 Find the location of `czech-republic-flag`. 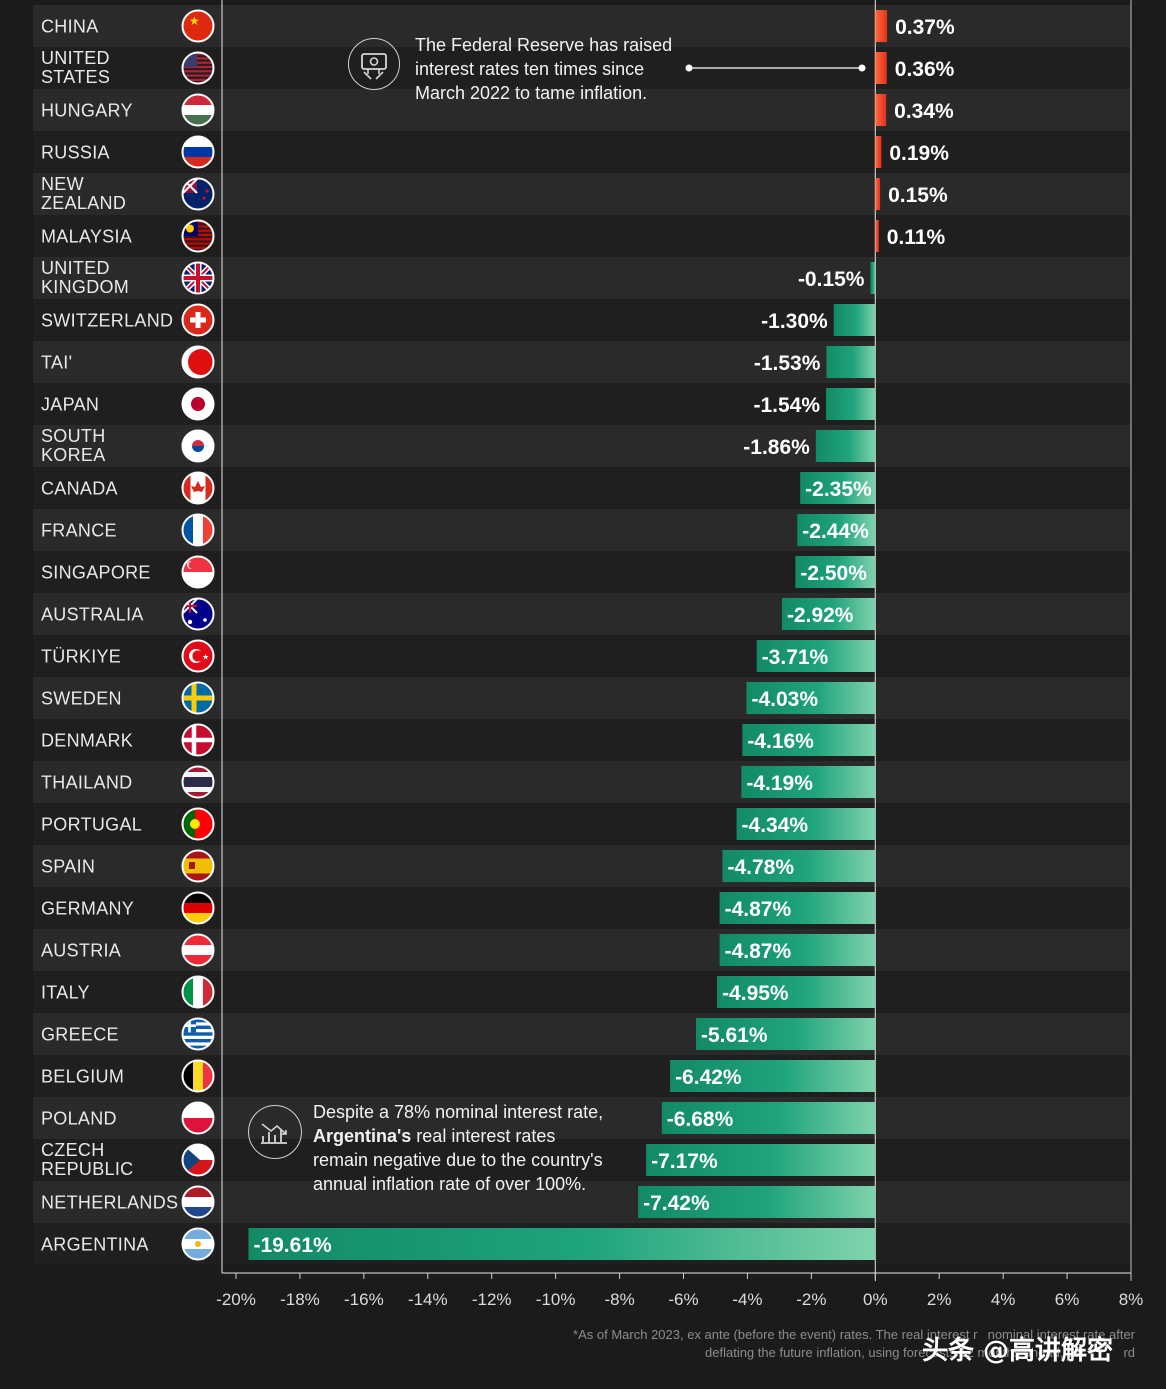

czech-republic-flag is located at coordinates (198, 1160).